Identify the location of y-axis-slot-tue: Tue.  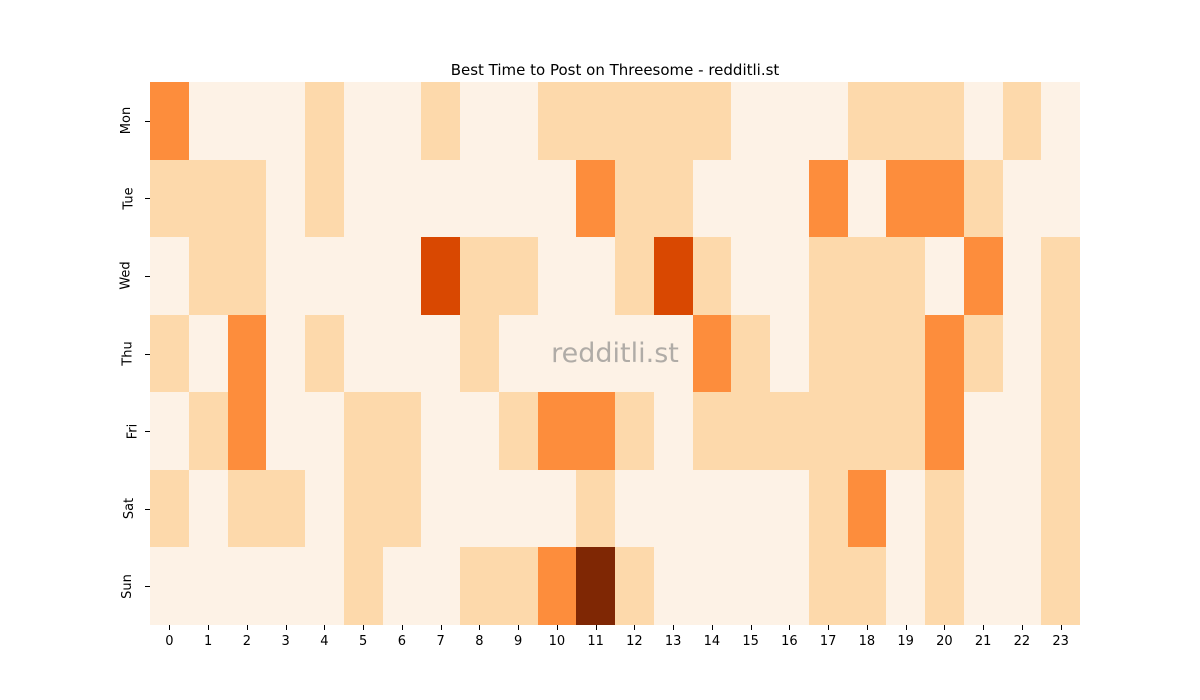
(127, 199).